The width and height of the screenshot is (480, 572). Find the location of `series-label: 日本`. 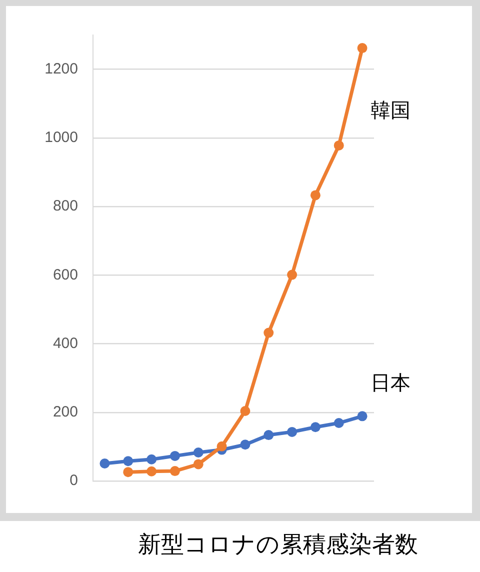

series-label: 日本 is located at coordinates (390, 382).